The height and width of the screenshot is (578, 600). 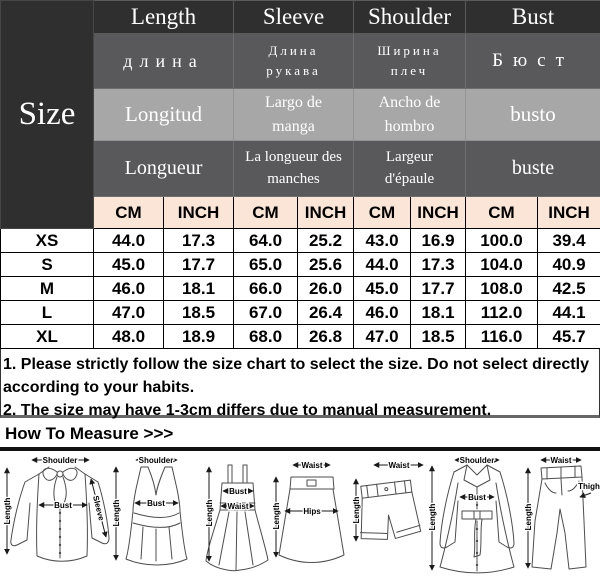 What do you see at coordinates (501, 240) in the screenshot?
I see `value-cell: 100.0` at bounding box center [501, 240].